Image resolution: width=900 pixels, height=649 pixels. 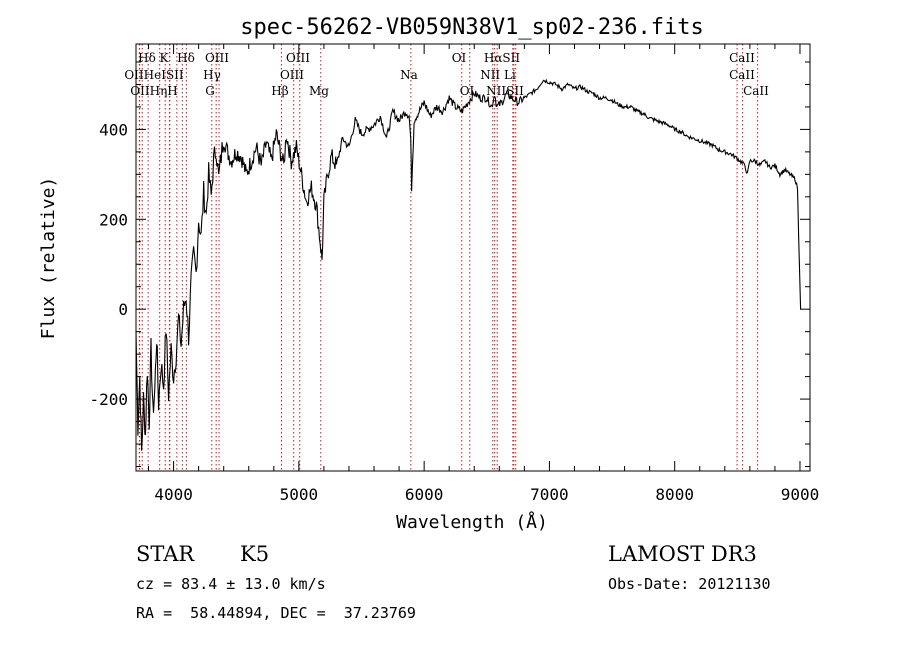 What do you see at coordinates (800, 494) in the screenshot?
I see `x-tick-label-9000: 9000` at bounding box center [800, 494].